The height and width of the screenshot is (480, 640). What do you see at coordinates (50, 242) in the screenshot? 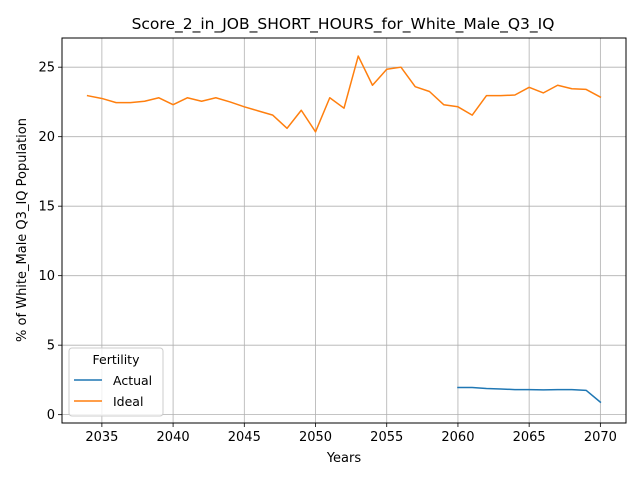
I see `y-axis: 0 5 10 15 20 25` at bounding box center [50, 242].